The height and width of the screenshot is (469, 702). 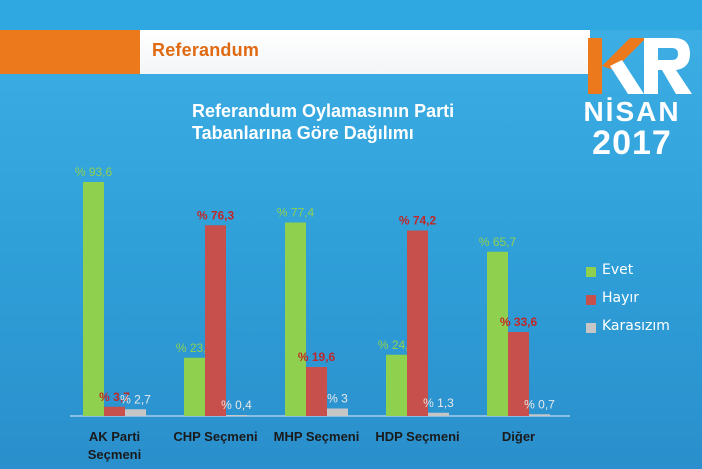 I want to click on chart-title-line-2: Tabanlarına Göre Dağılımı, so click(x=303, y=133).